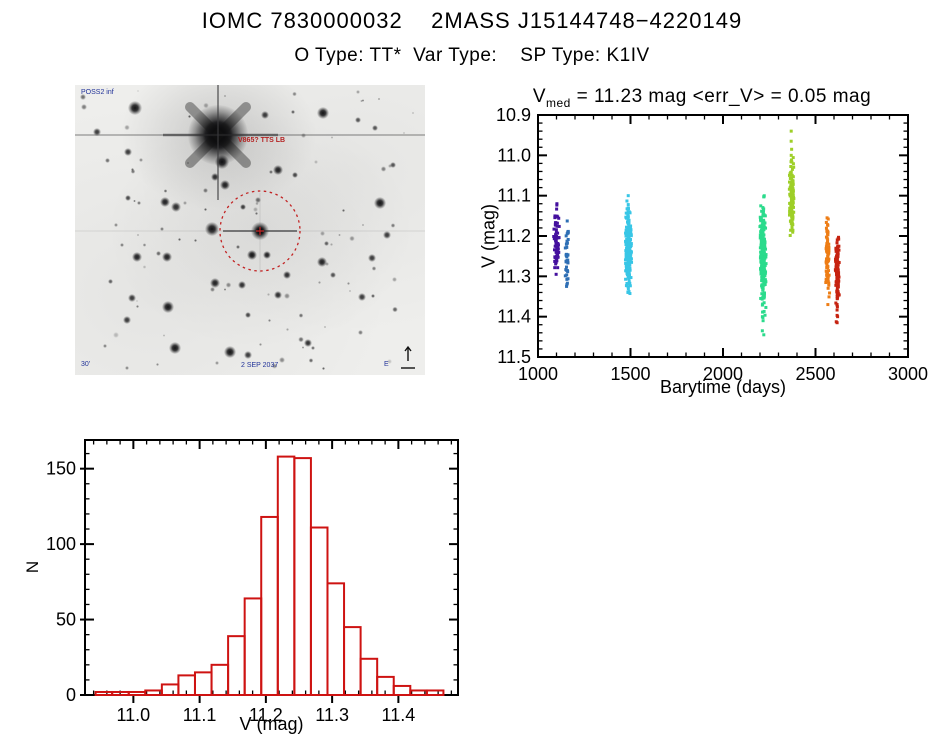  What do you see at coordinates (815, 374) in the screenshot?
I see `svg-text: 2500` at bounding box center [815, 374].